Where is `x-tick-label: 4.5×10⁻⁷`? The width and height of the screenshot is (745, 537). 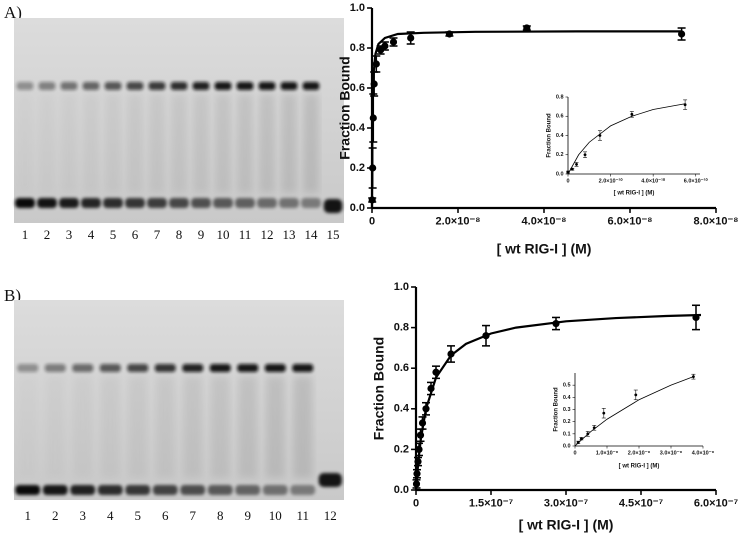
x-tick-label: 4.5×10⁻⁷ is located at coordinates (641, 504).